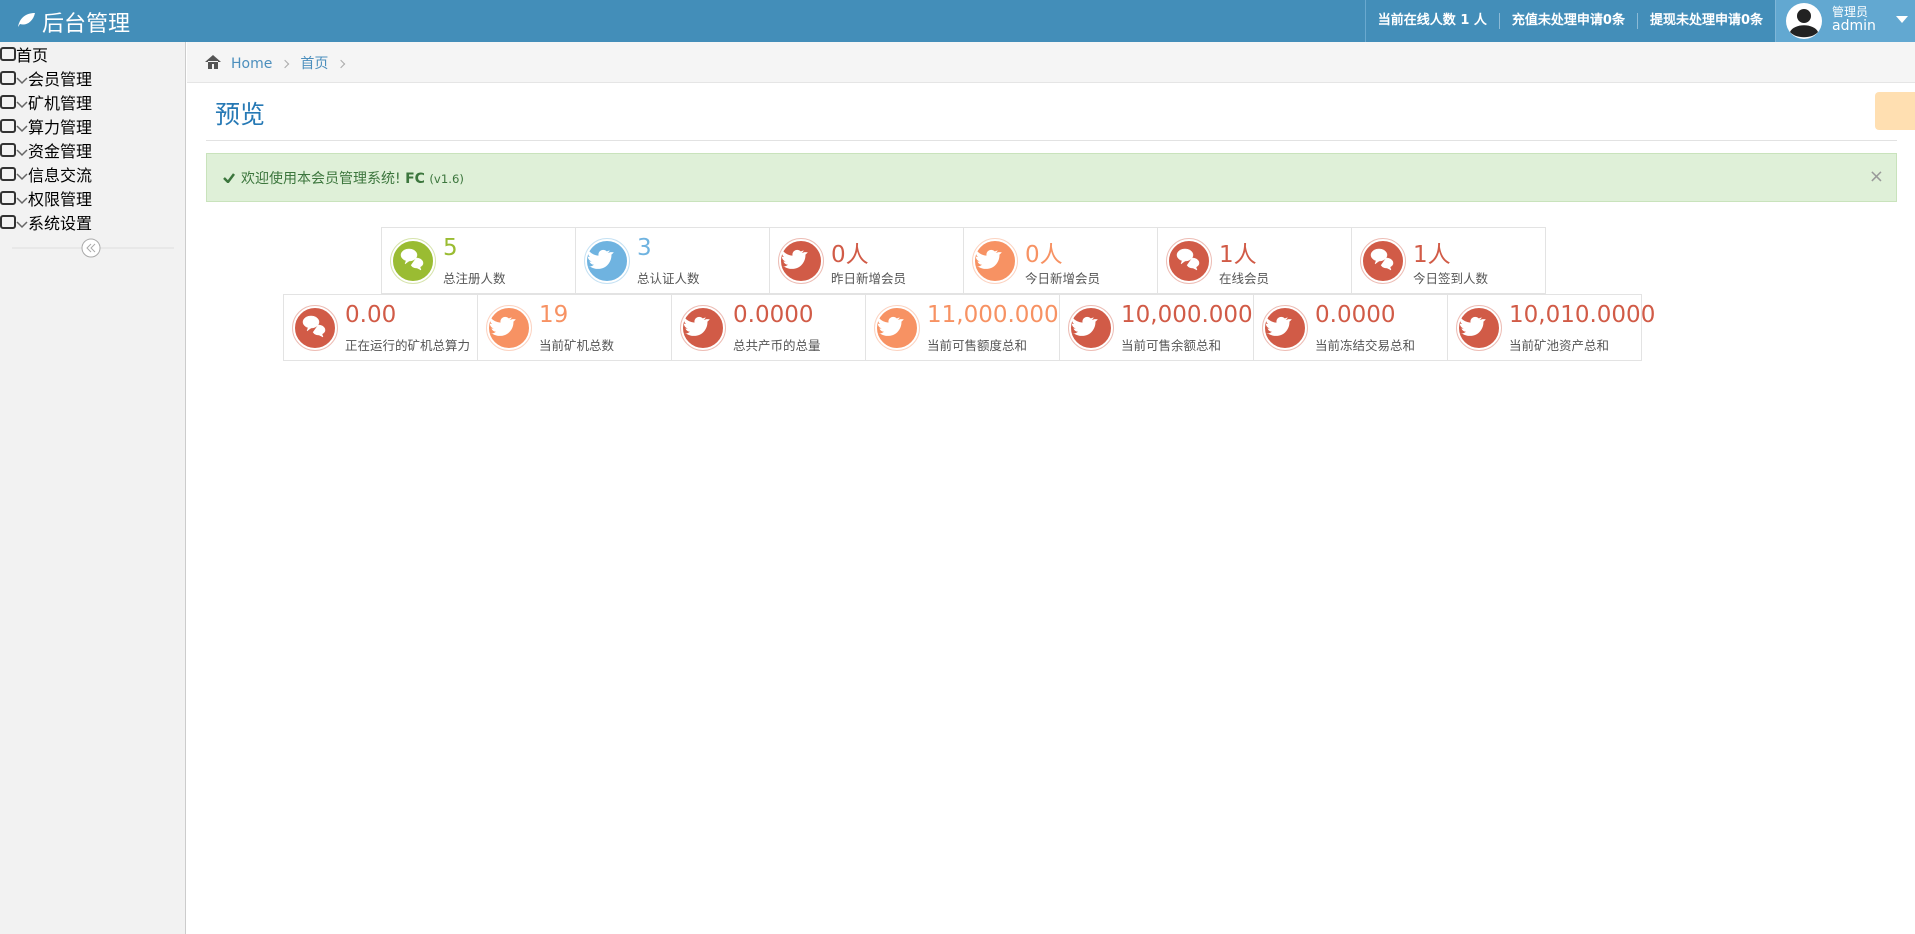  Describe the element at coordinates (577, 345) in the screenshot. I see `stat-label: 当前矿机总数` at that location.